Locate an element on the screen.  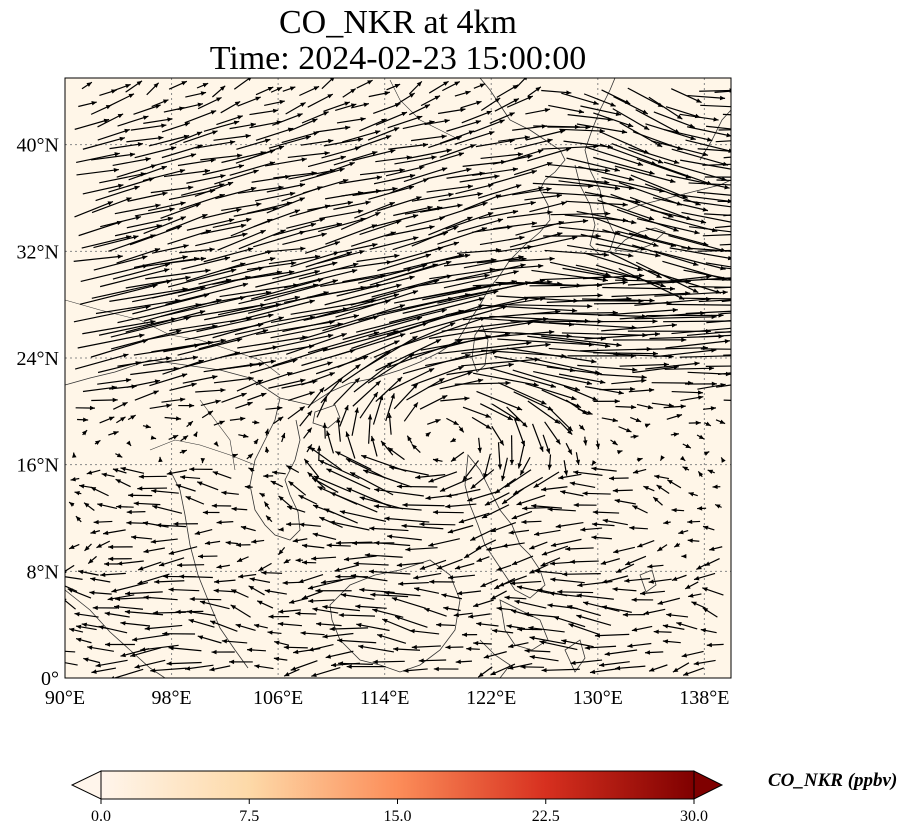
colorbar-tick-label: 30.0 is located at coordinates (694, 816).